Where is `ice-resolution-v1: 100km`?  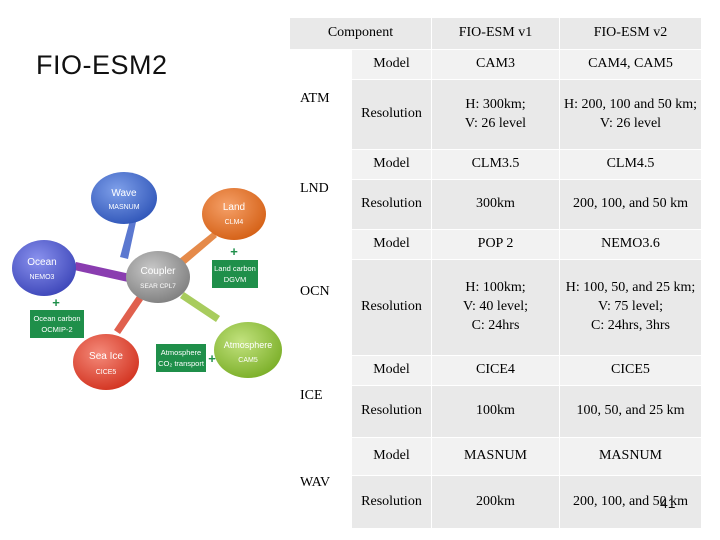
ice-resolution-v1: 100km is located at coordinates (496, 412).